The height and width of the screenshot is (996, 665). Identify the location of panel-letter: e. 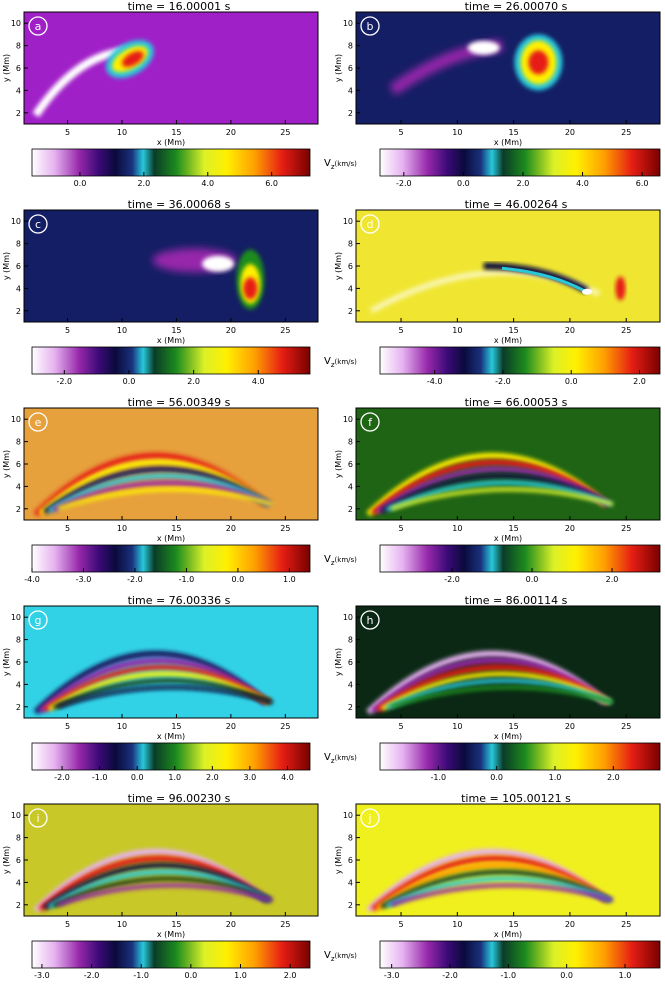
(38, 422).